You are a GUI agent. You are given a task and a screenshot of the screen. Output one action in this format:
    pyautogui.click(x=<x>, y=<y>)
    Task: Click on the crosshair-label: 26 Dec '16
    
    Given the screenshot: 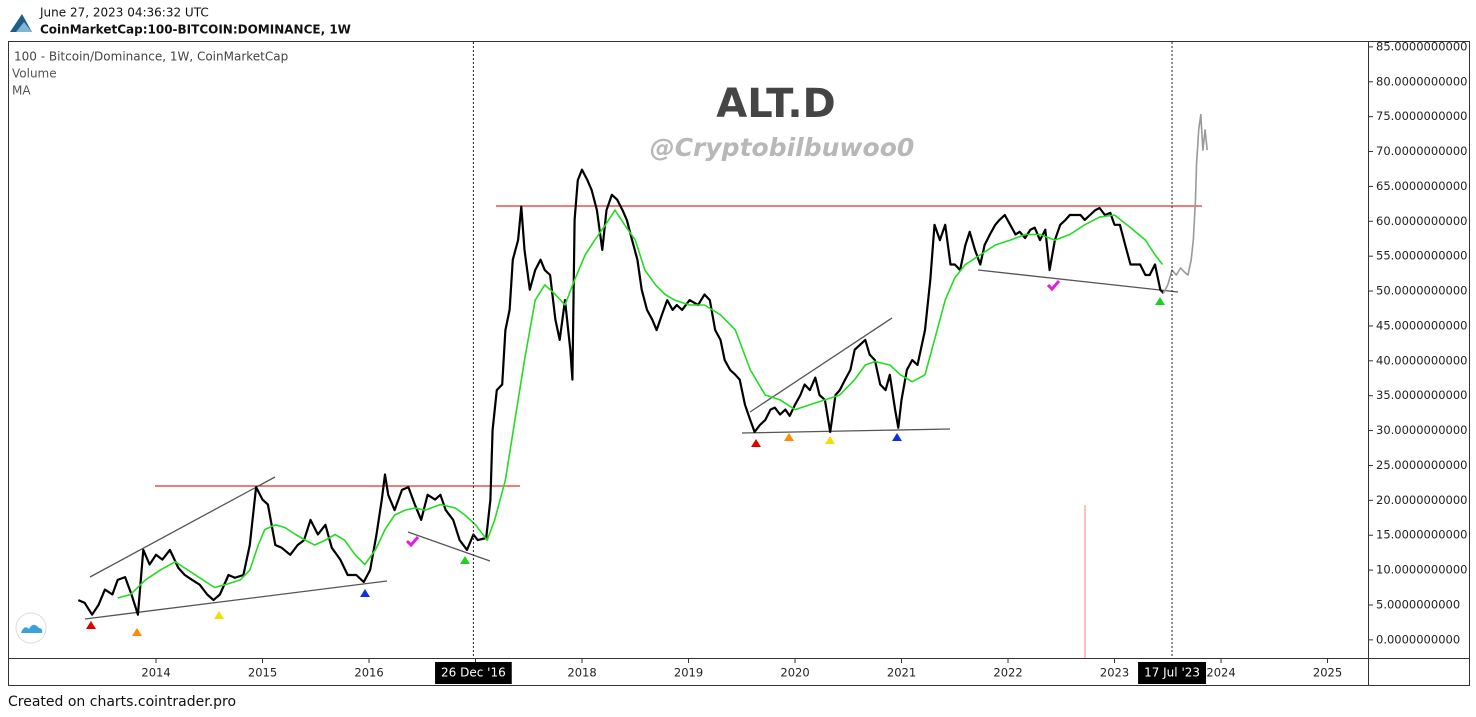 What is the action you would take?
    pyautogui.click(x=473, y=673)
    